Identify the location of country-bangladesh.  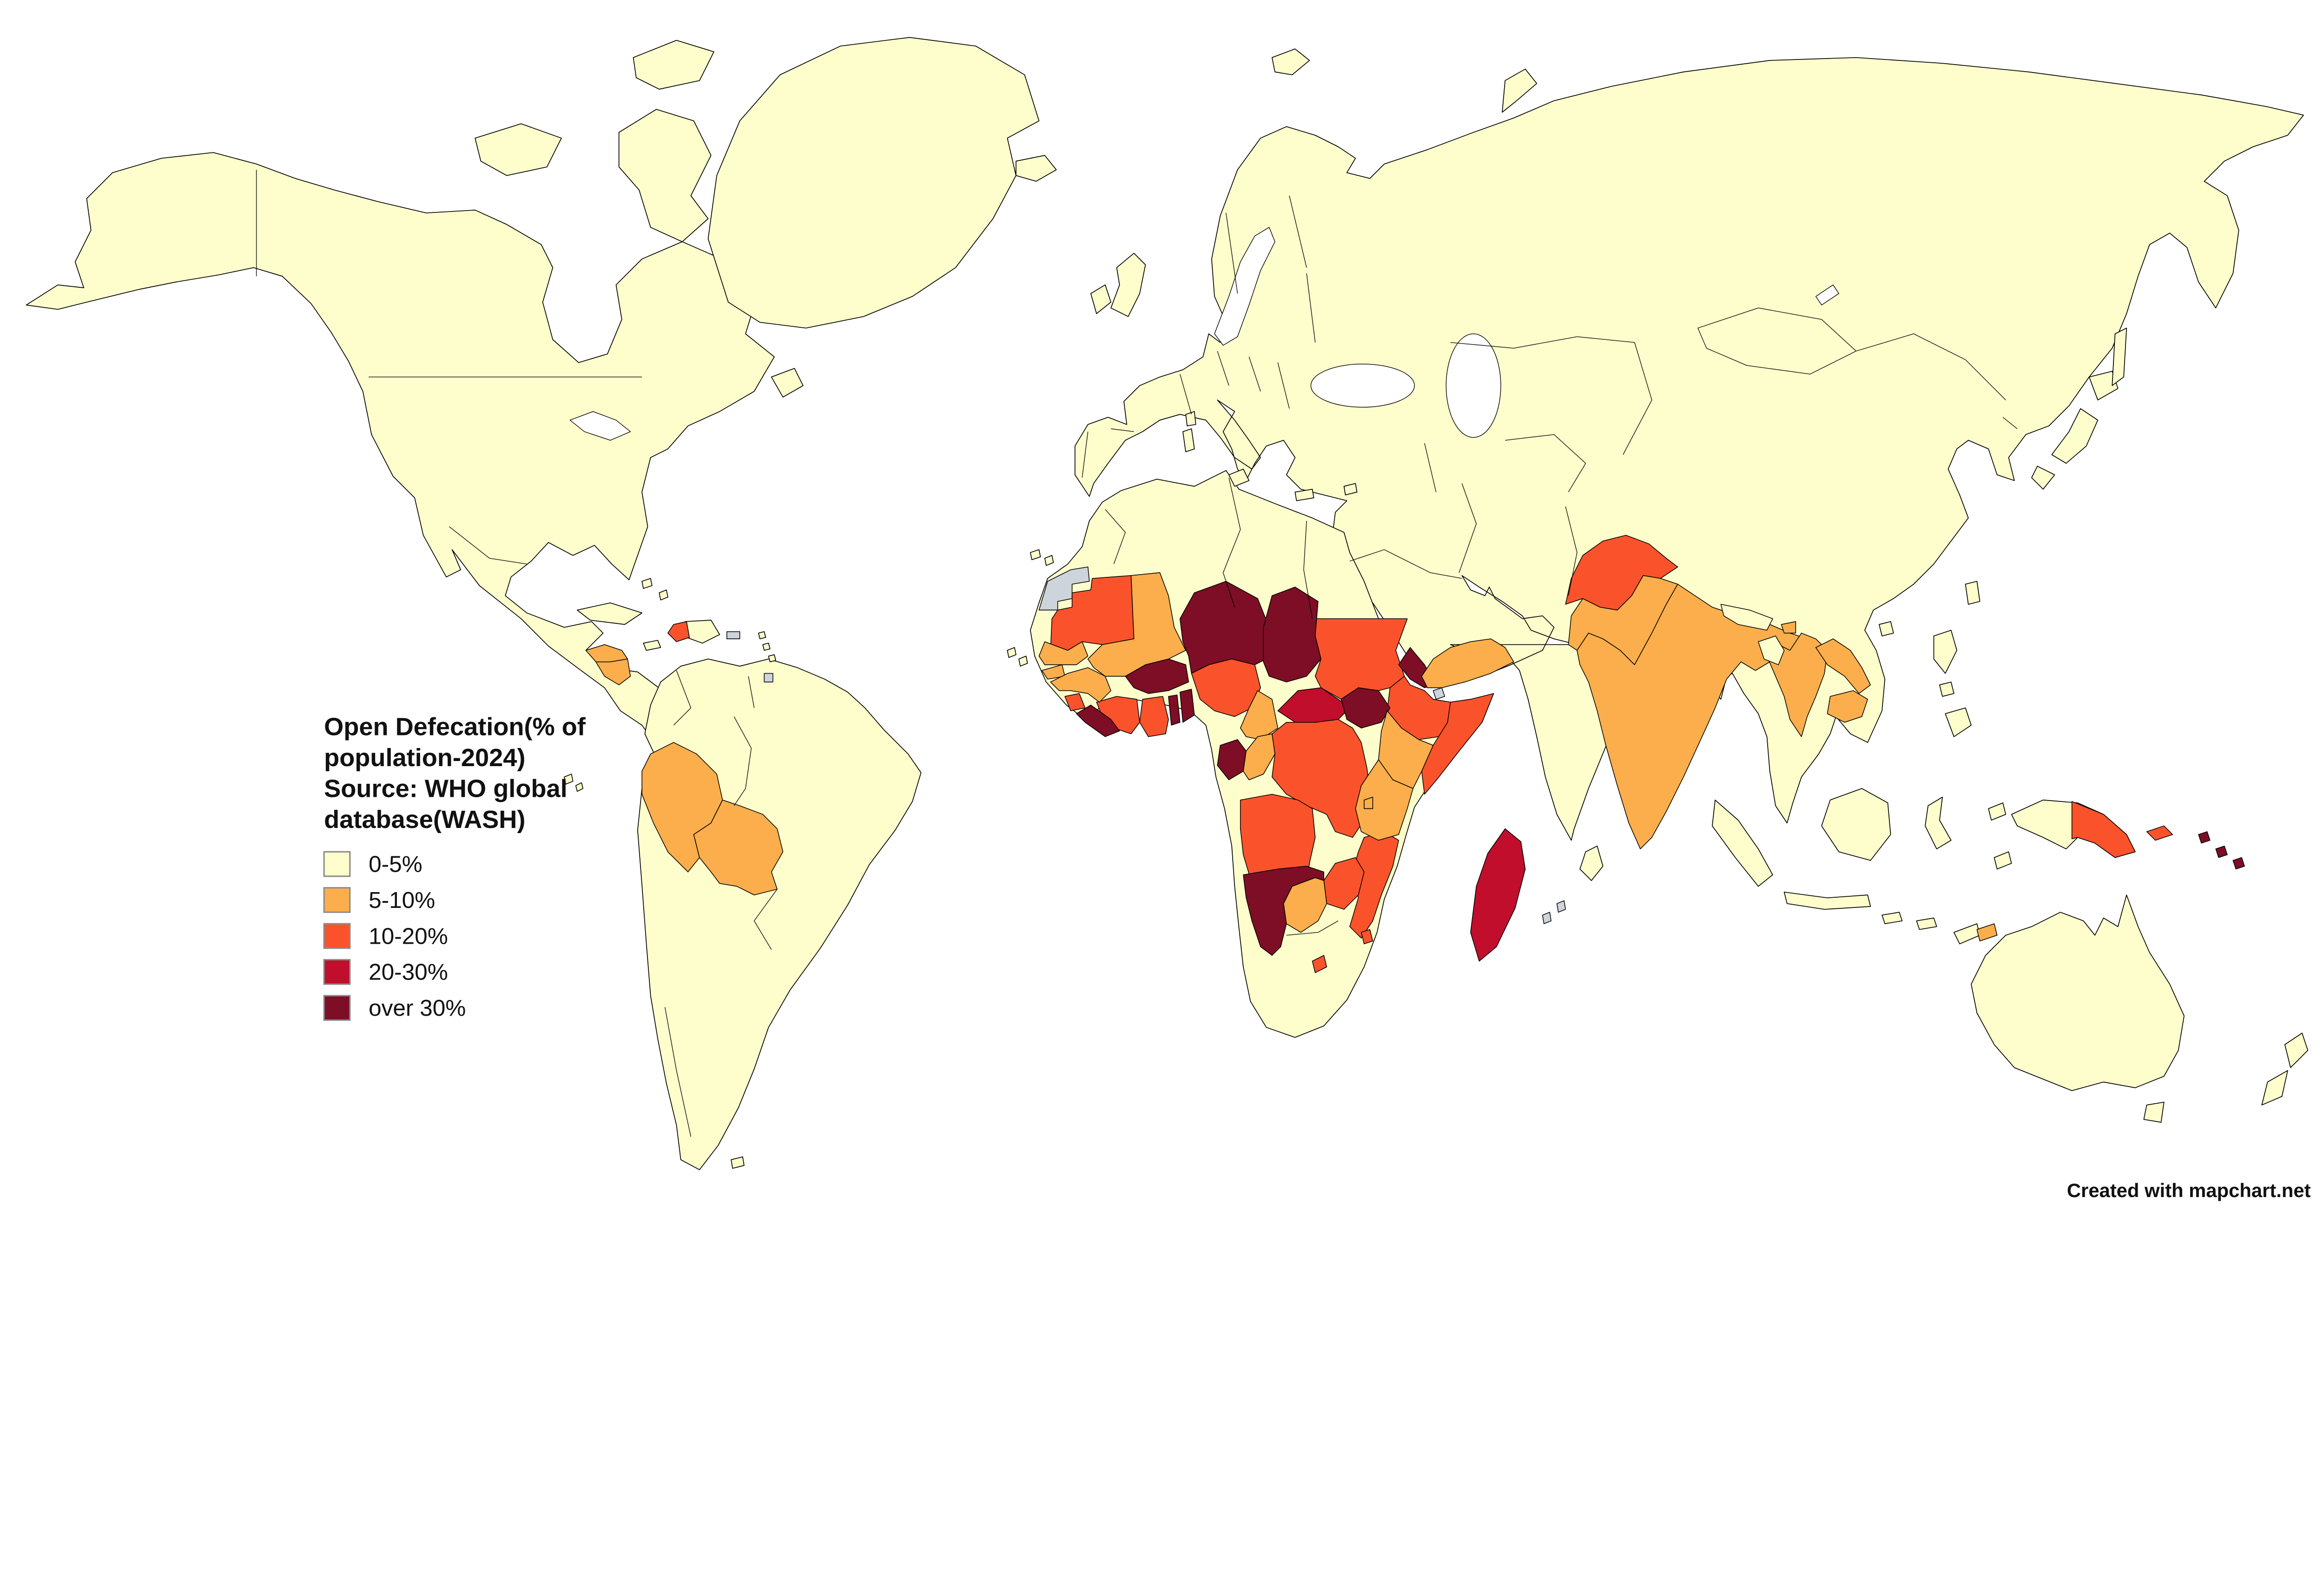
(1771, 650).